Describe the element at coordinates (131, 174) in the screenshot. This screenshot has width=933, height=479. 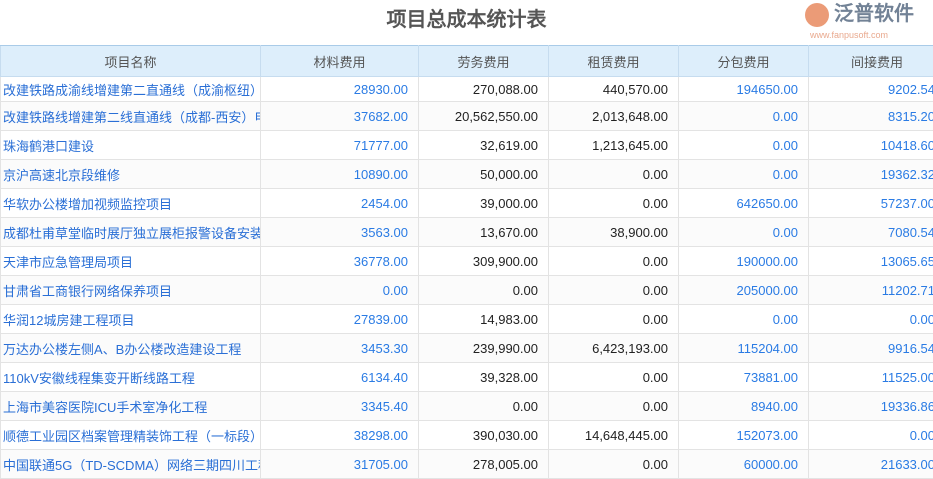
I see `project-name-link: 京沪高速北京段维修` at that location.